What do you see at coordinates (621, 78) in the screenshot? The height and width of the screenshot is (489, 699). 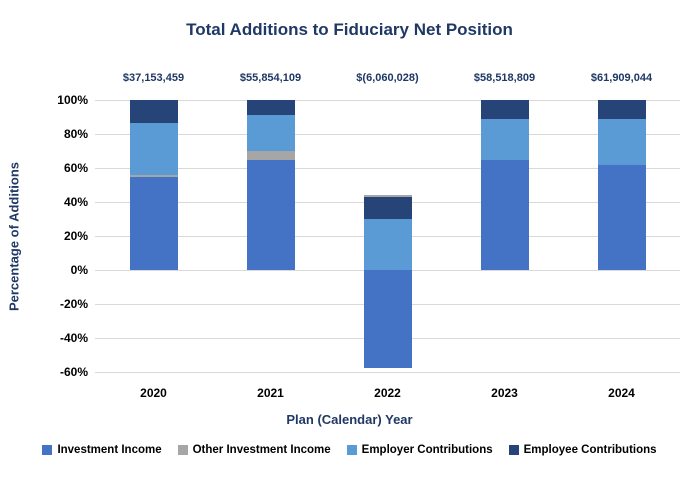 I see `bar-total-label: $61,909,044` at bounding box center [621, 78].